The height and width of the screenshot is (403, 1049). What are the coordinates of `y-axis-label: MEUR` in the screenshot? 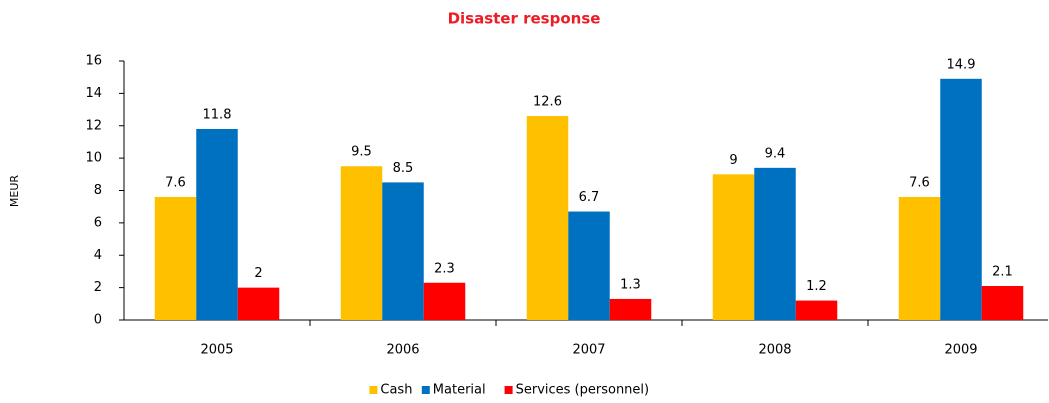 It's located at (14, 191).